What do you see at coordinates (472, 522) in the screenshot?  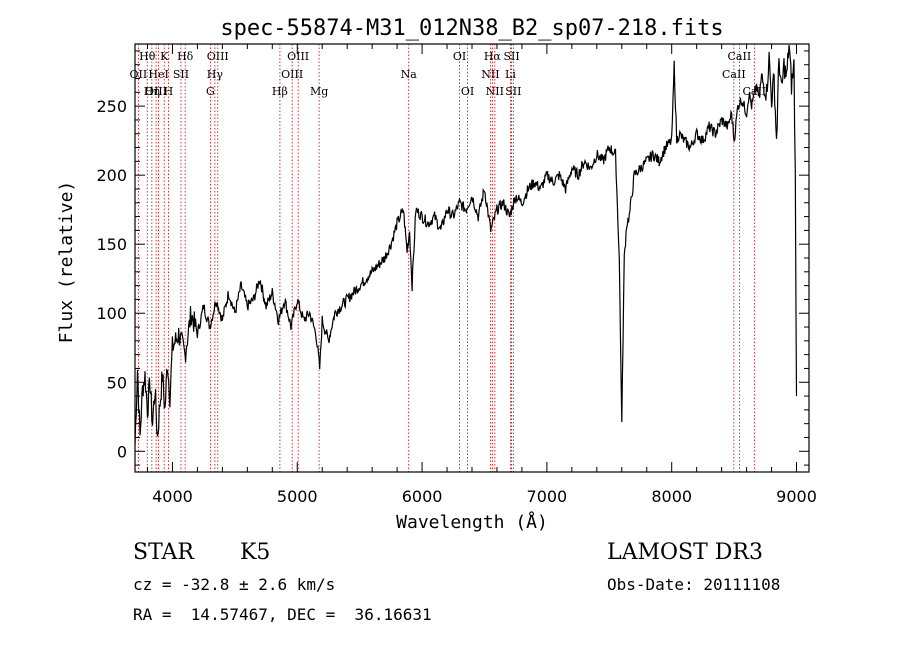 I see `x-axis-label: Wavelength (Å)` at bounding box center [472, 522].